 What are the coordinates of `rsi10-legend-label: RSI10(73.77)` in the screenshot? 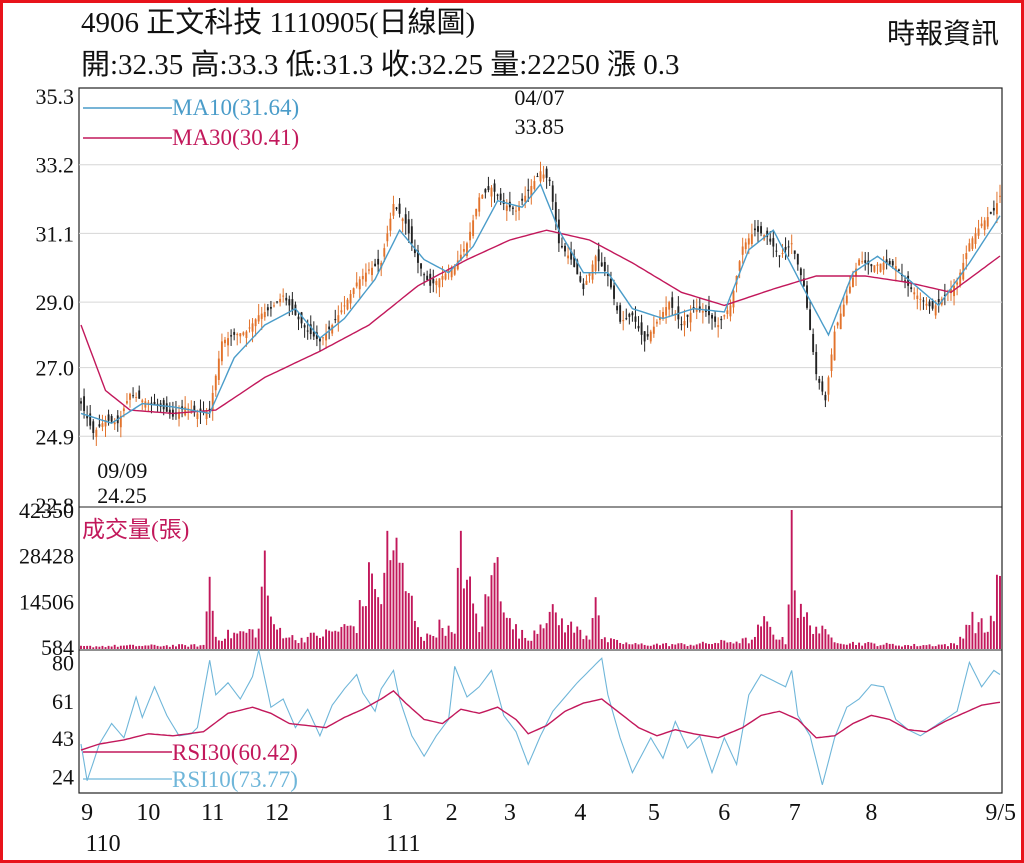 It's located at (235, 779).